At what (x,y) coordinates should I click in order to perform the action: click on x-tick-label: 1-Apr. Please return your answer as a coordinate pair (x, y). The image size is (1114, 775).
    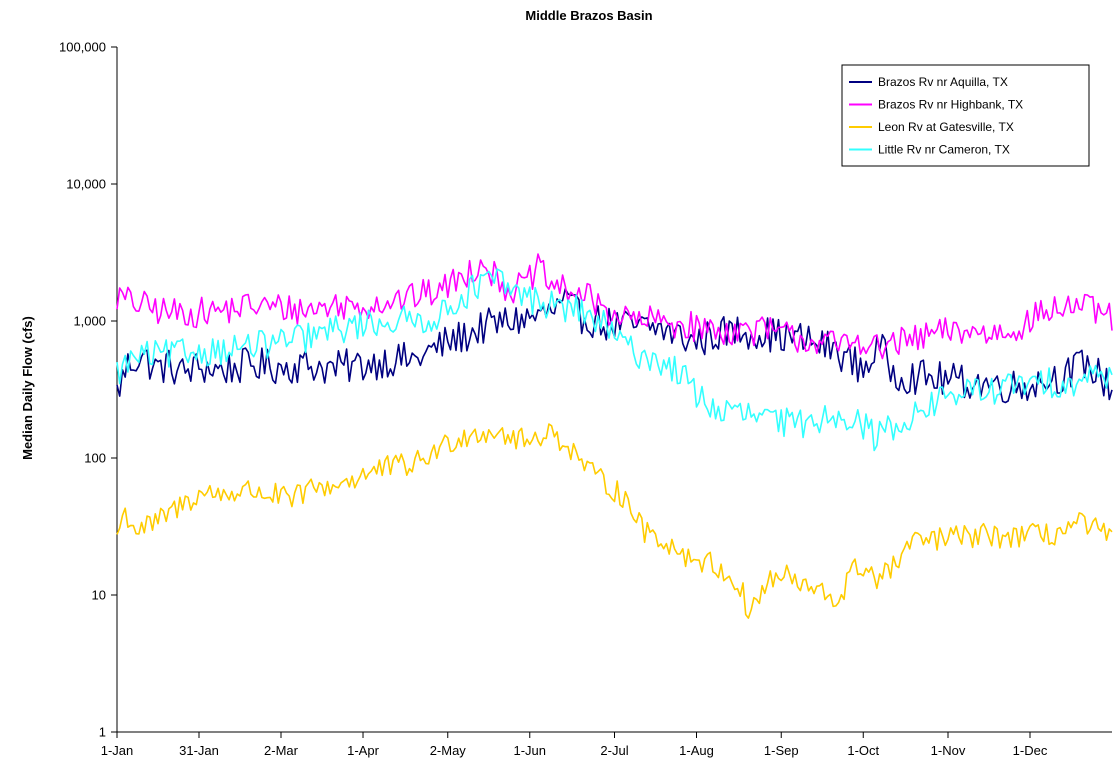
    Looking at the image, I should click on (363, 750).